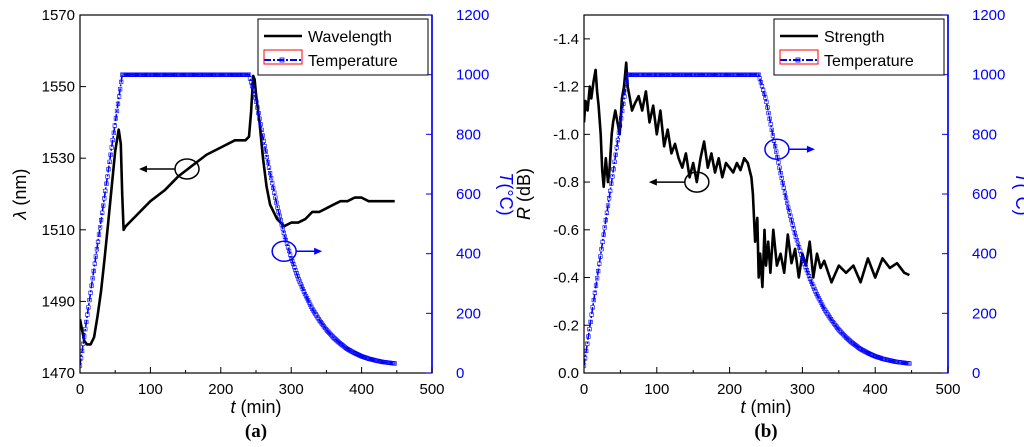  What do you see at coordinates (566, 134) in the screenshot?
I see `y-left-tick-label: -1.0` at bounding box center [566, 134].